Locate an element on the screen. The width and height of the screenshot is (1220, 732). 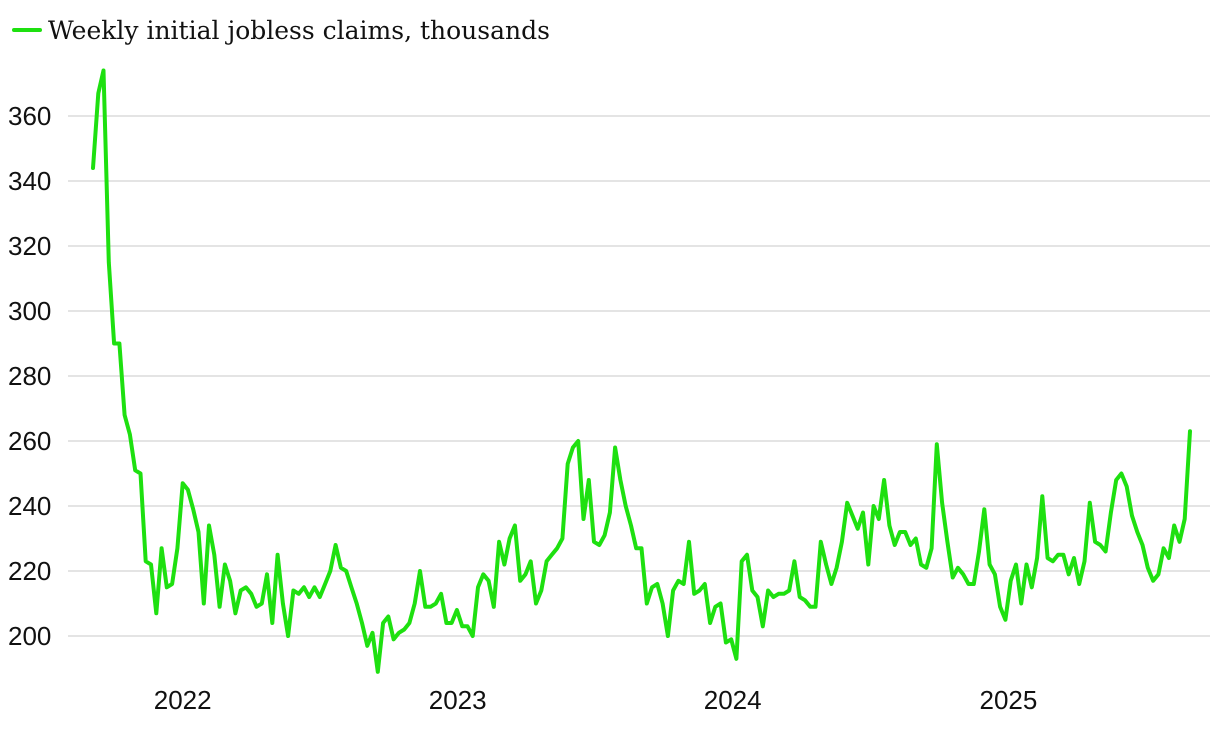
x-tick-label-2022: 2022 is located at coordinates (183, 700).